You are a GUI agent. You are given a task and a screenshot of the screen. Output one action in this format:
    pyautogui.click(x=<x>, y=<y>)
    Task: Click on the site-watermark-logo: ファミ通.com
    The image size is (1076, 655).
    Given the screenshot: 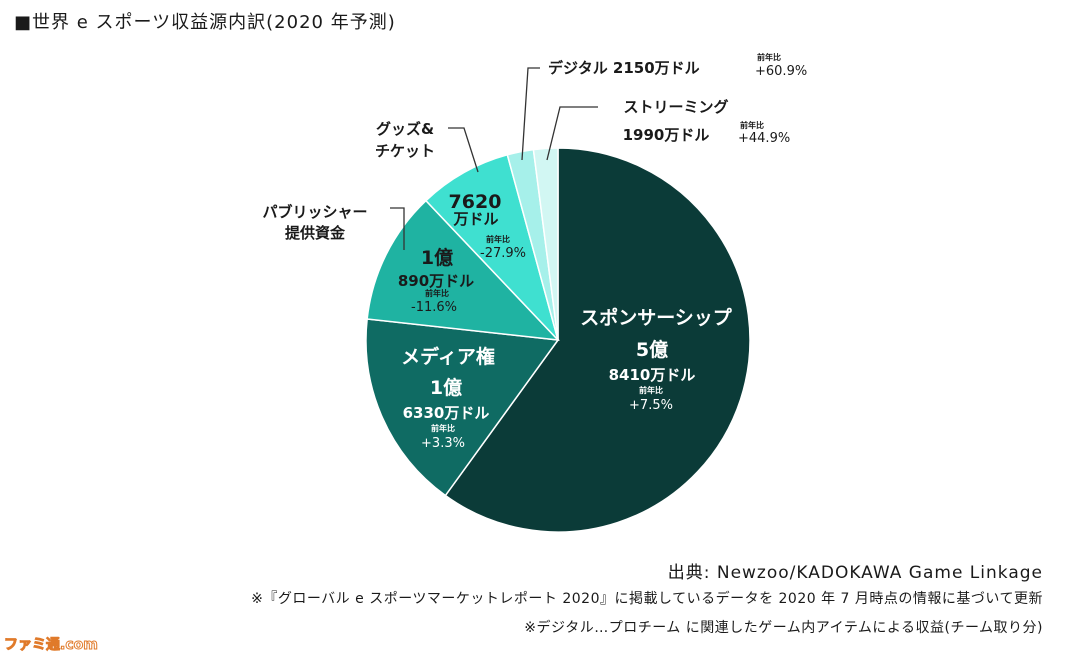 What is the action you would take?
    pyautogui.click(x=51, y=645)
    